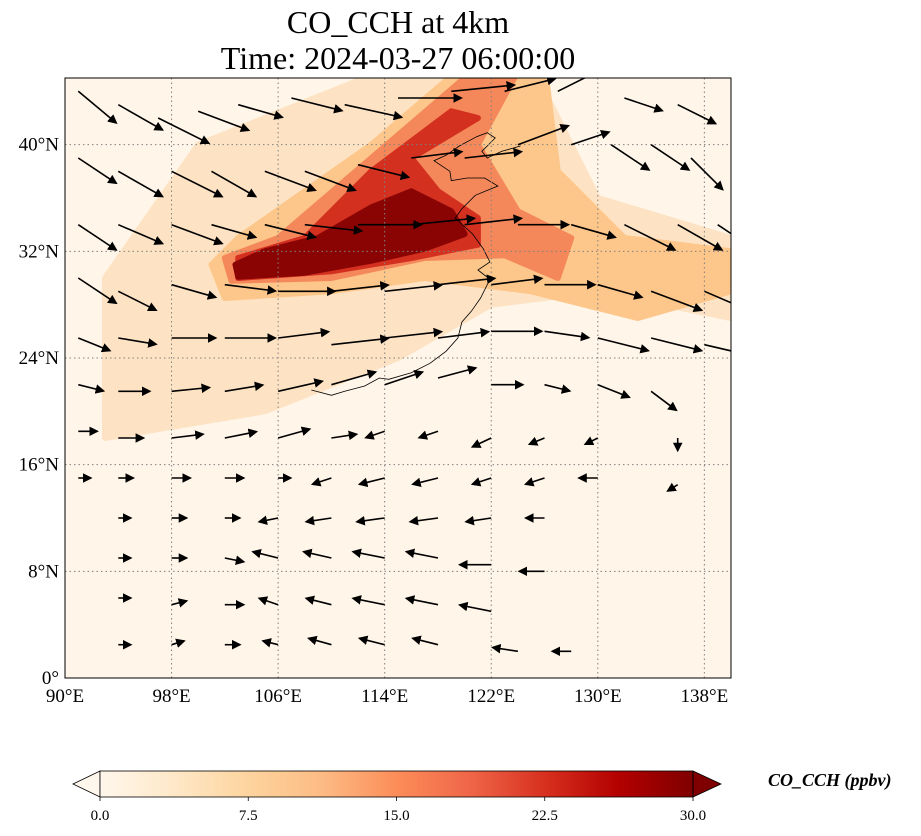 The height and width of the screenshot is (836, 921). Describe the element at coordinates (384, 696) in the screenshot. I see `lon-tick-label: 114°E` at that location.